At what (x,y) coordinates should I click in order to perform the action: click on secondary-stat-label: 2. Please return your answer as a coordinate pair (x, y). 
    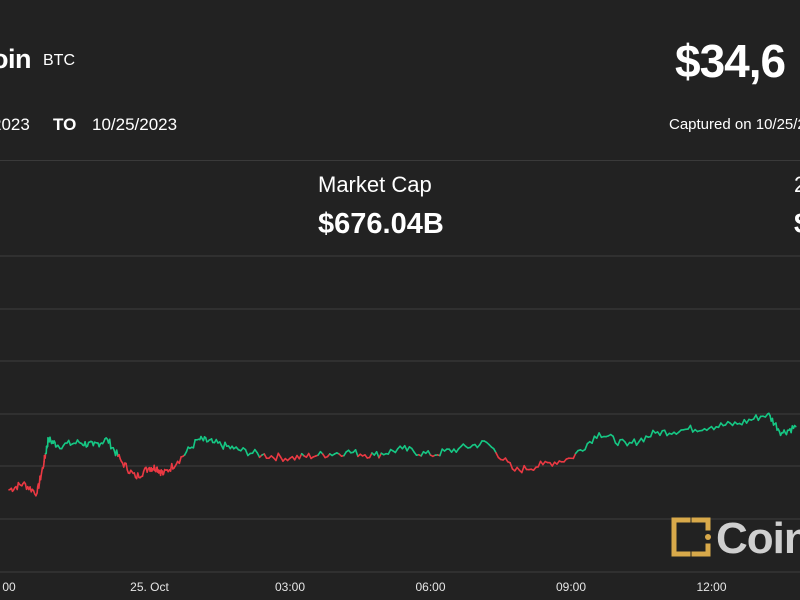
    Looking at the image, I should click on (797, 185).